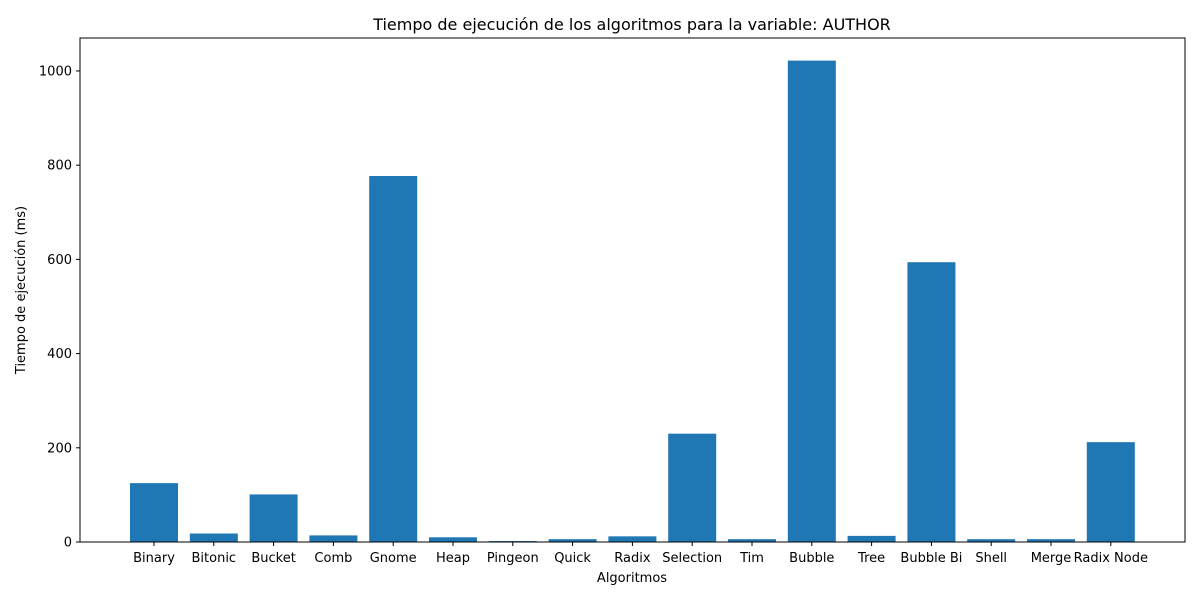 The height and width of the screenshot is (600, 1200). I want to click on x-tick-label: Bubble, so click(811, 558).